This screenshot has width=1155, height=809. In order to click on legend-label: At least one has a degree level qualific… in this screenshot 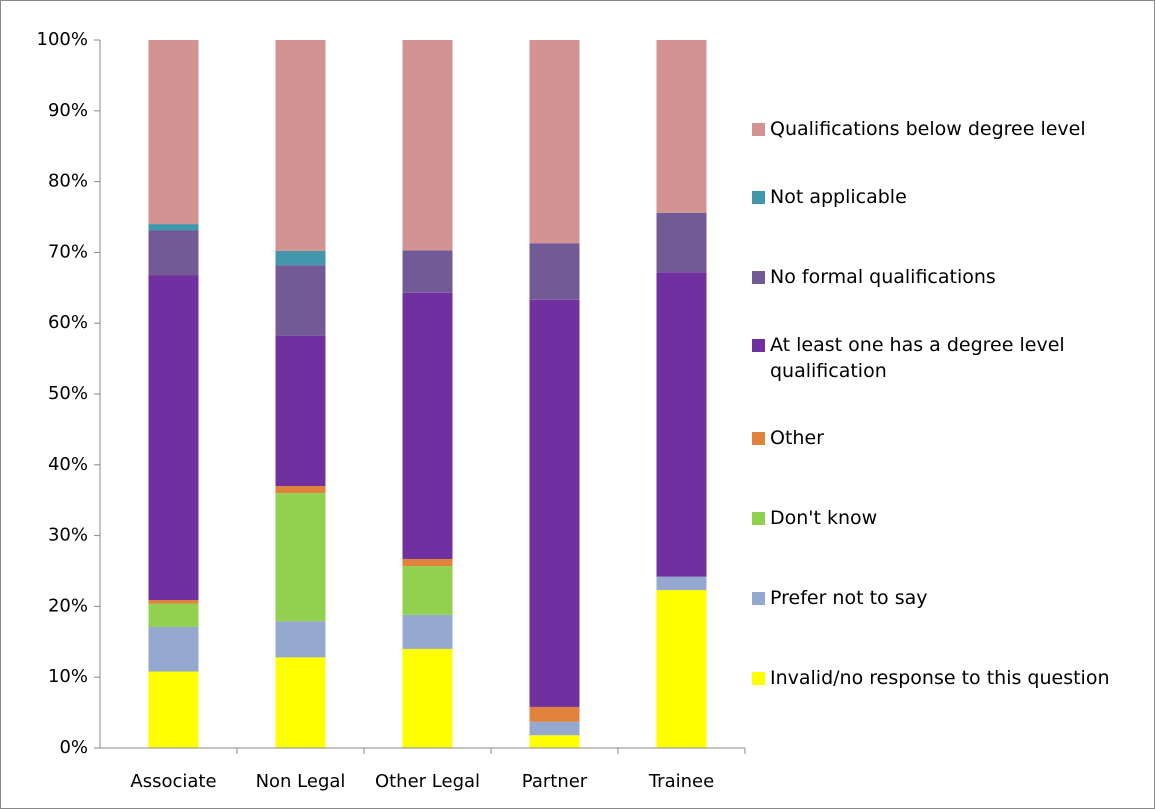, I will do `click(917, 358)`.